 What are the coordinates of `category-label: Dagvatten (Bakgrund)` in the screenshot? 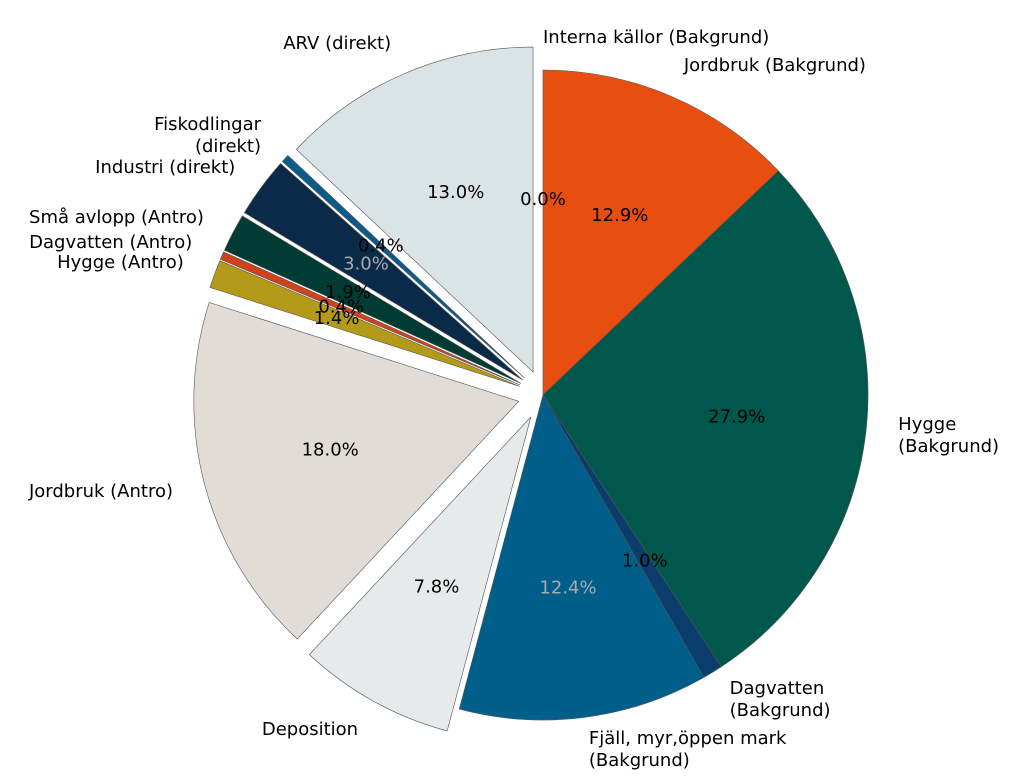 It's located at (780, 699).